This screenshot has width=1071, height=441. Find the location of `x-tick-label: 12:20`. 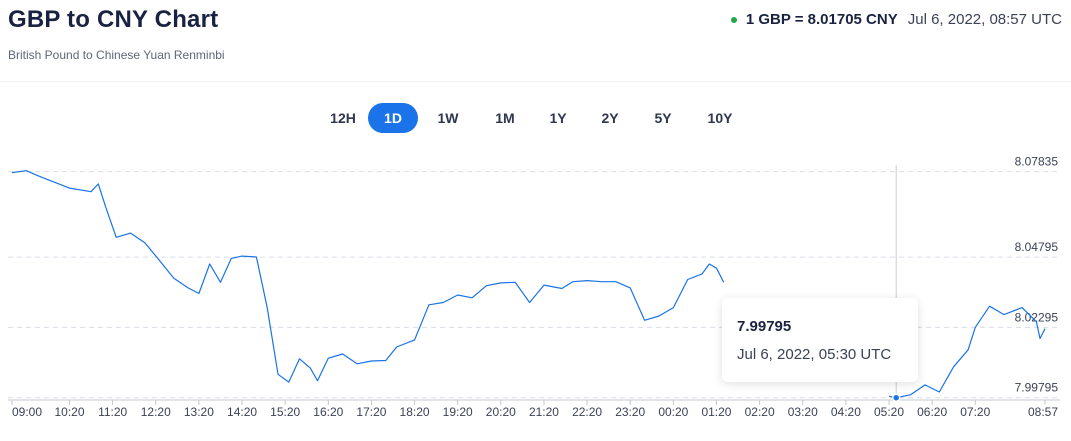

x-tick-label: 12:20 is located at coordinates (156, 412).